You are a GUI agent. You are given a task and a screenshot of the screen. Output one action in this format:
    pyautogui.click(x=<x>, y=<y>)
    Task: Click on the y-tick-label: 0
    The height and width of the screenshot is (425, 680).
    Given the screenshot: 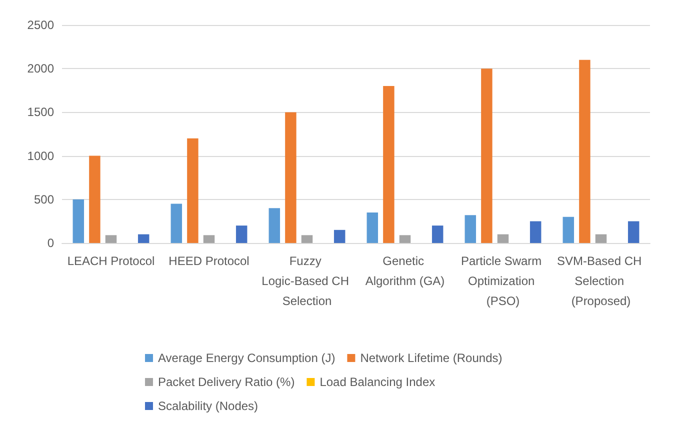 What is the action you would take?
    pyautogui.click(x=50, y=243)
    